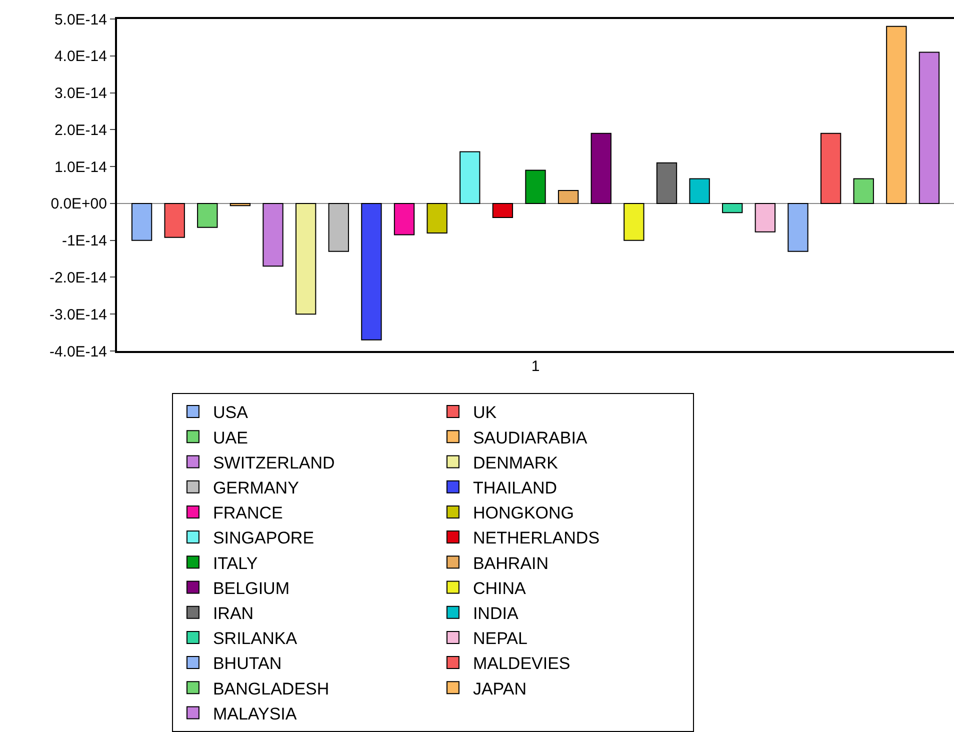 Image resolution: width=954 pixels, height=732 pixels. Describe the element at coordinates (255, 714) in the screenshot. I see `legend-label: MALAYSIA` at that location.